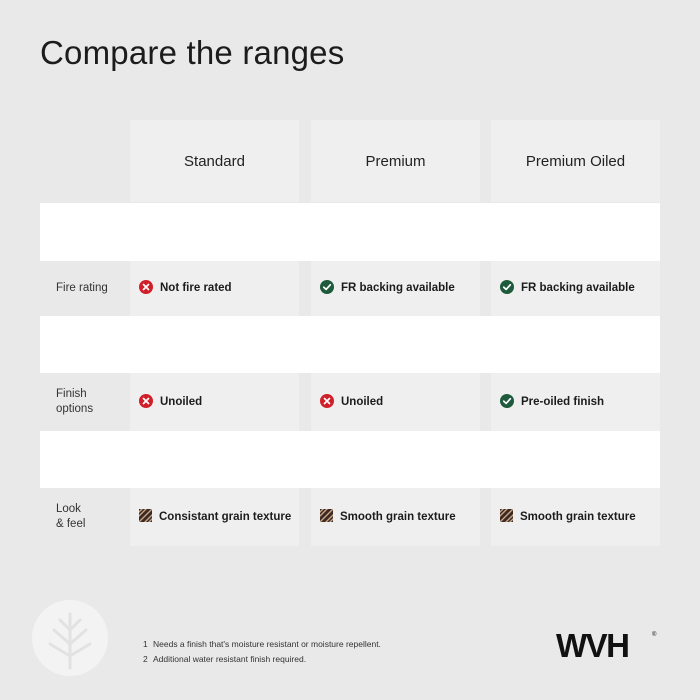 The image size is (700, 700). Describe the element at coordinates (196, 288) in the screenshot. I see `cell-text: Not fire rated` at that location.